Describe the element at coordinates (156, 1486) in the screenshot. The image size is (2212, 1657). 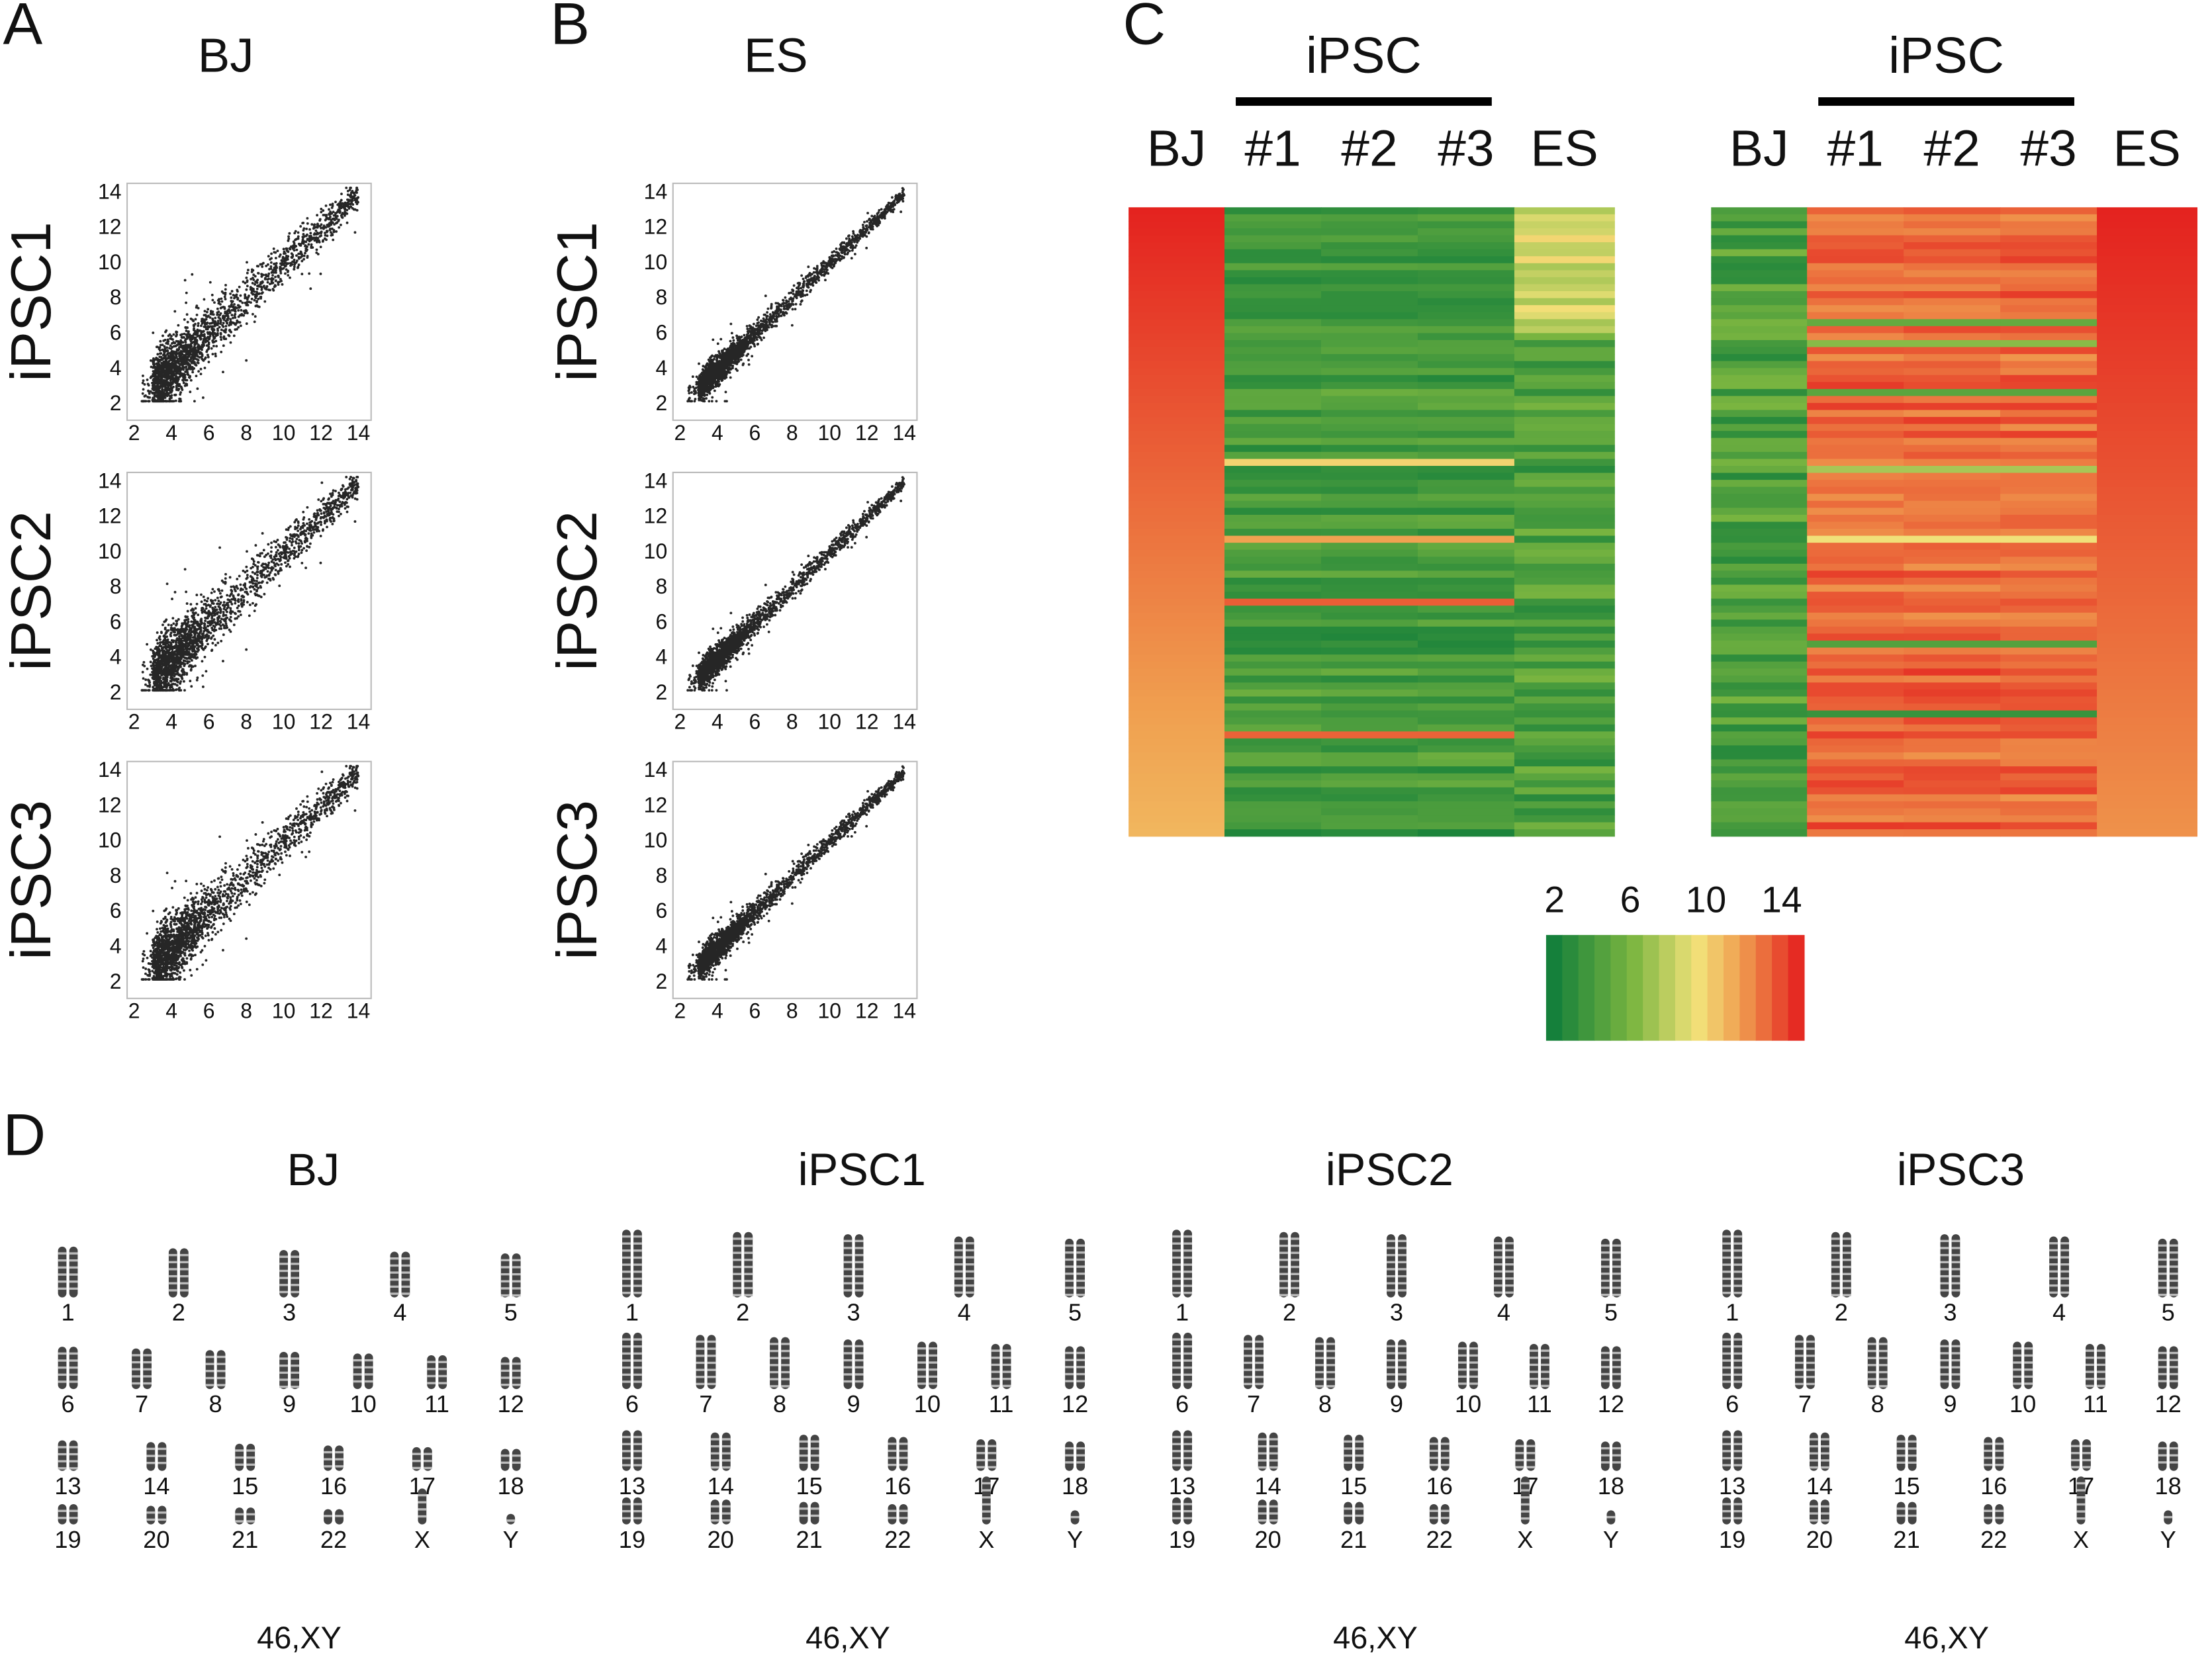
I see `chromosome-label: 14` at that location.